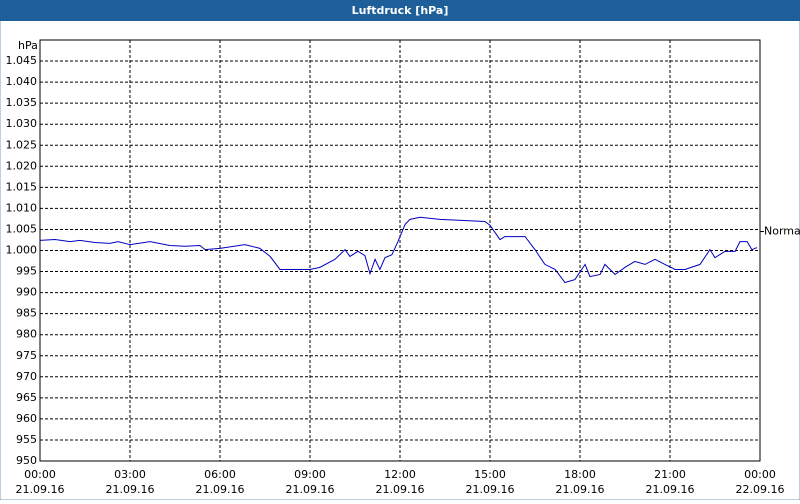 Image resolution: width=800 pixels, height=504 pixels. Describe the element at coordinates (22, 250) in the screenshot. I see `y-tick-label: 1.000` at that location.